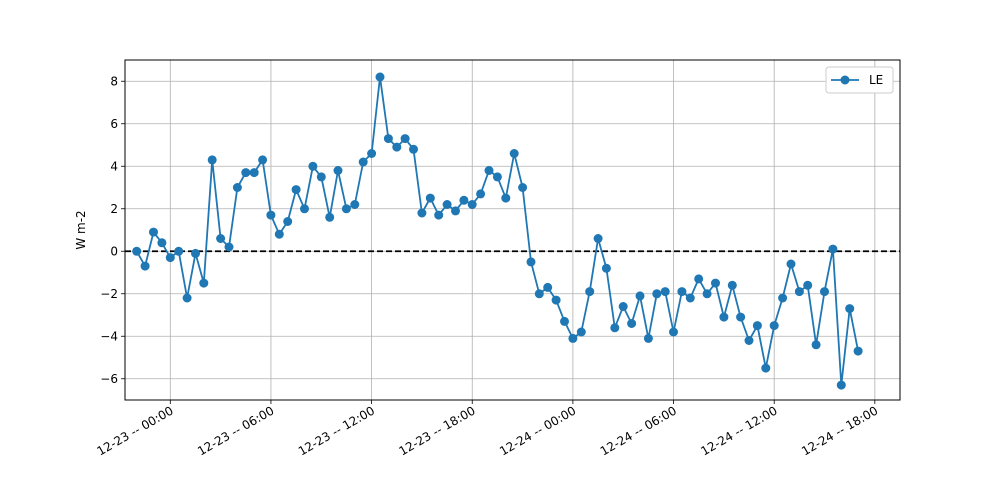 The width and height of the screenshot is (1000, 500). Describe the element at coordinates (114, 124) in the screenshot. I see `y-tick-label: 6` at that location.